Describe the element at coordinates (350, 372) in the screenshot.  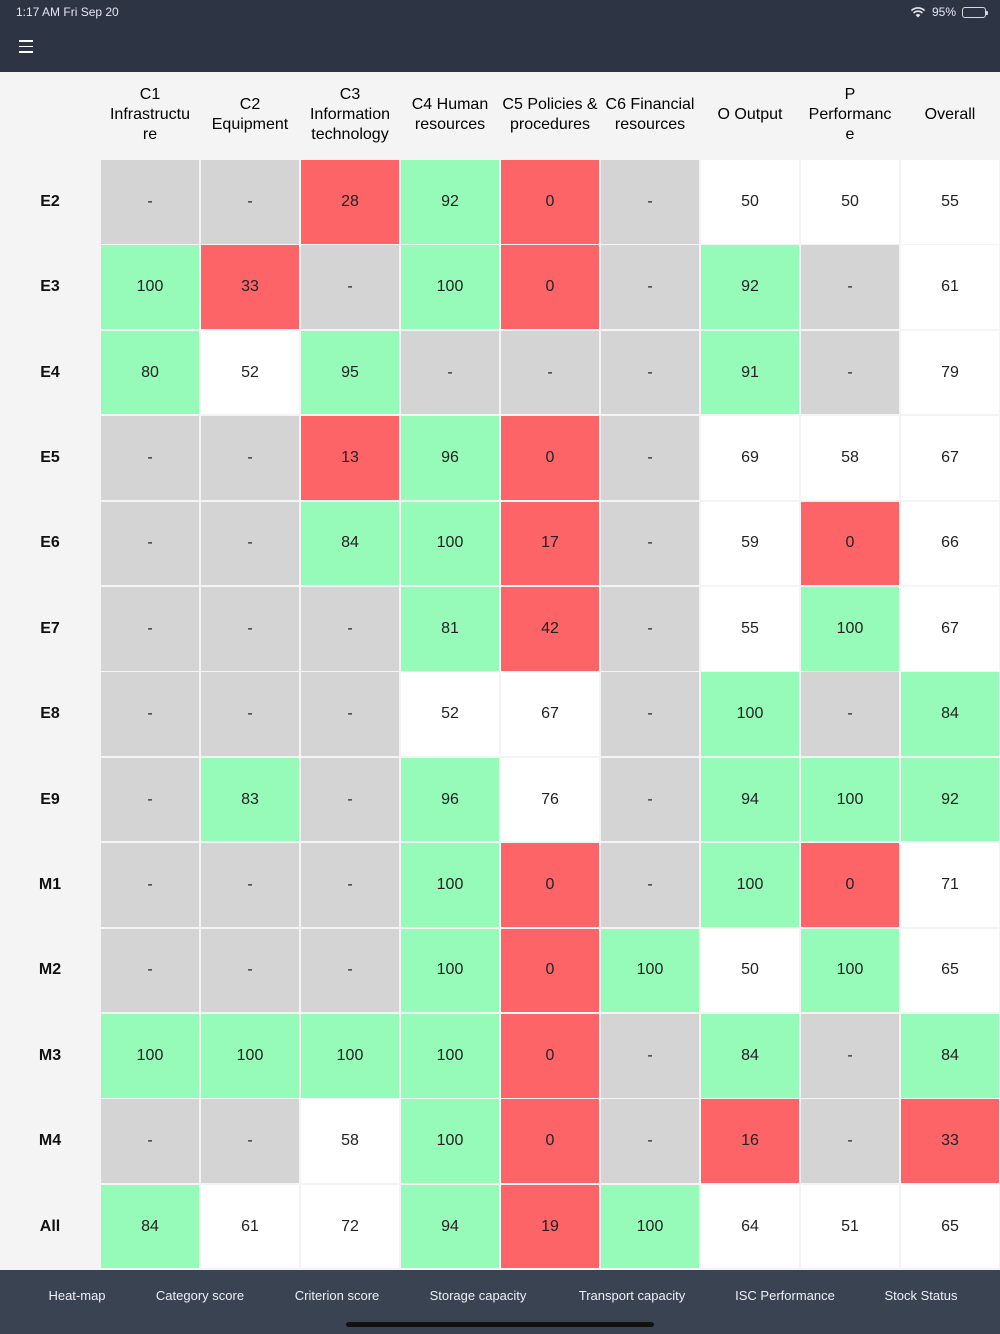
I see `heat-map-cell: 95` at that location.